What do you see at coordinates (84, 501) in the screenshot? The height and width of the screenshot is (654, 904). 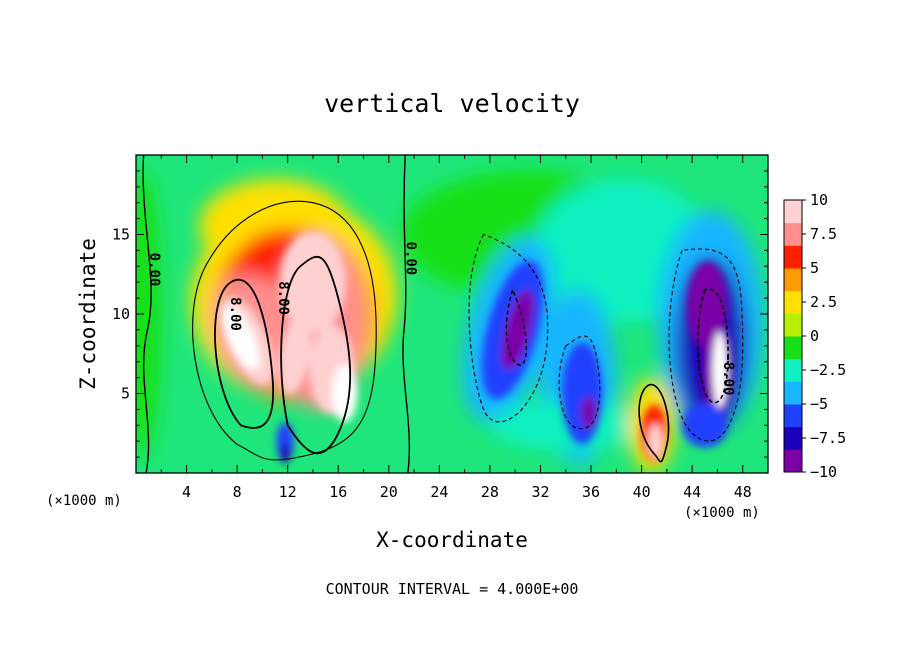 I see `x-unit-left: (×1000 m)` at bounding box center [84, 501].